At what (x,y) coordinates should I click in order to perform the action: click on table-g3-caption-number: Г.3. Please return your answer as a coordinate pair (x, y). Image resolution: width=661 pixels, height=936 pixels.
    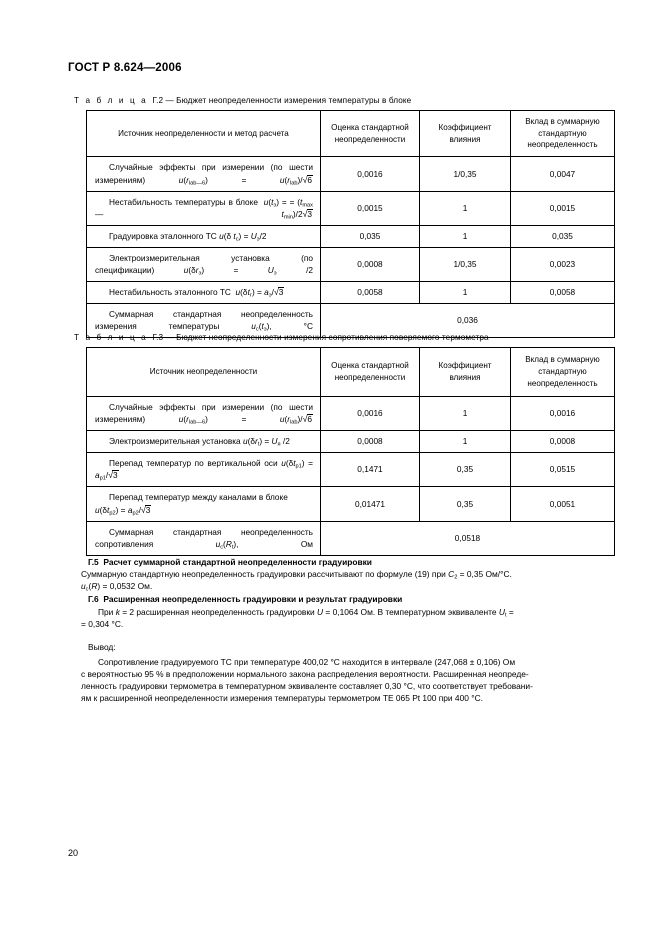
    Looking at the image, I should click on (158, 337).